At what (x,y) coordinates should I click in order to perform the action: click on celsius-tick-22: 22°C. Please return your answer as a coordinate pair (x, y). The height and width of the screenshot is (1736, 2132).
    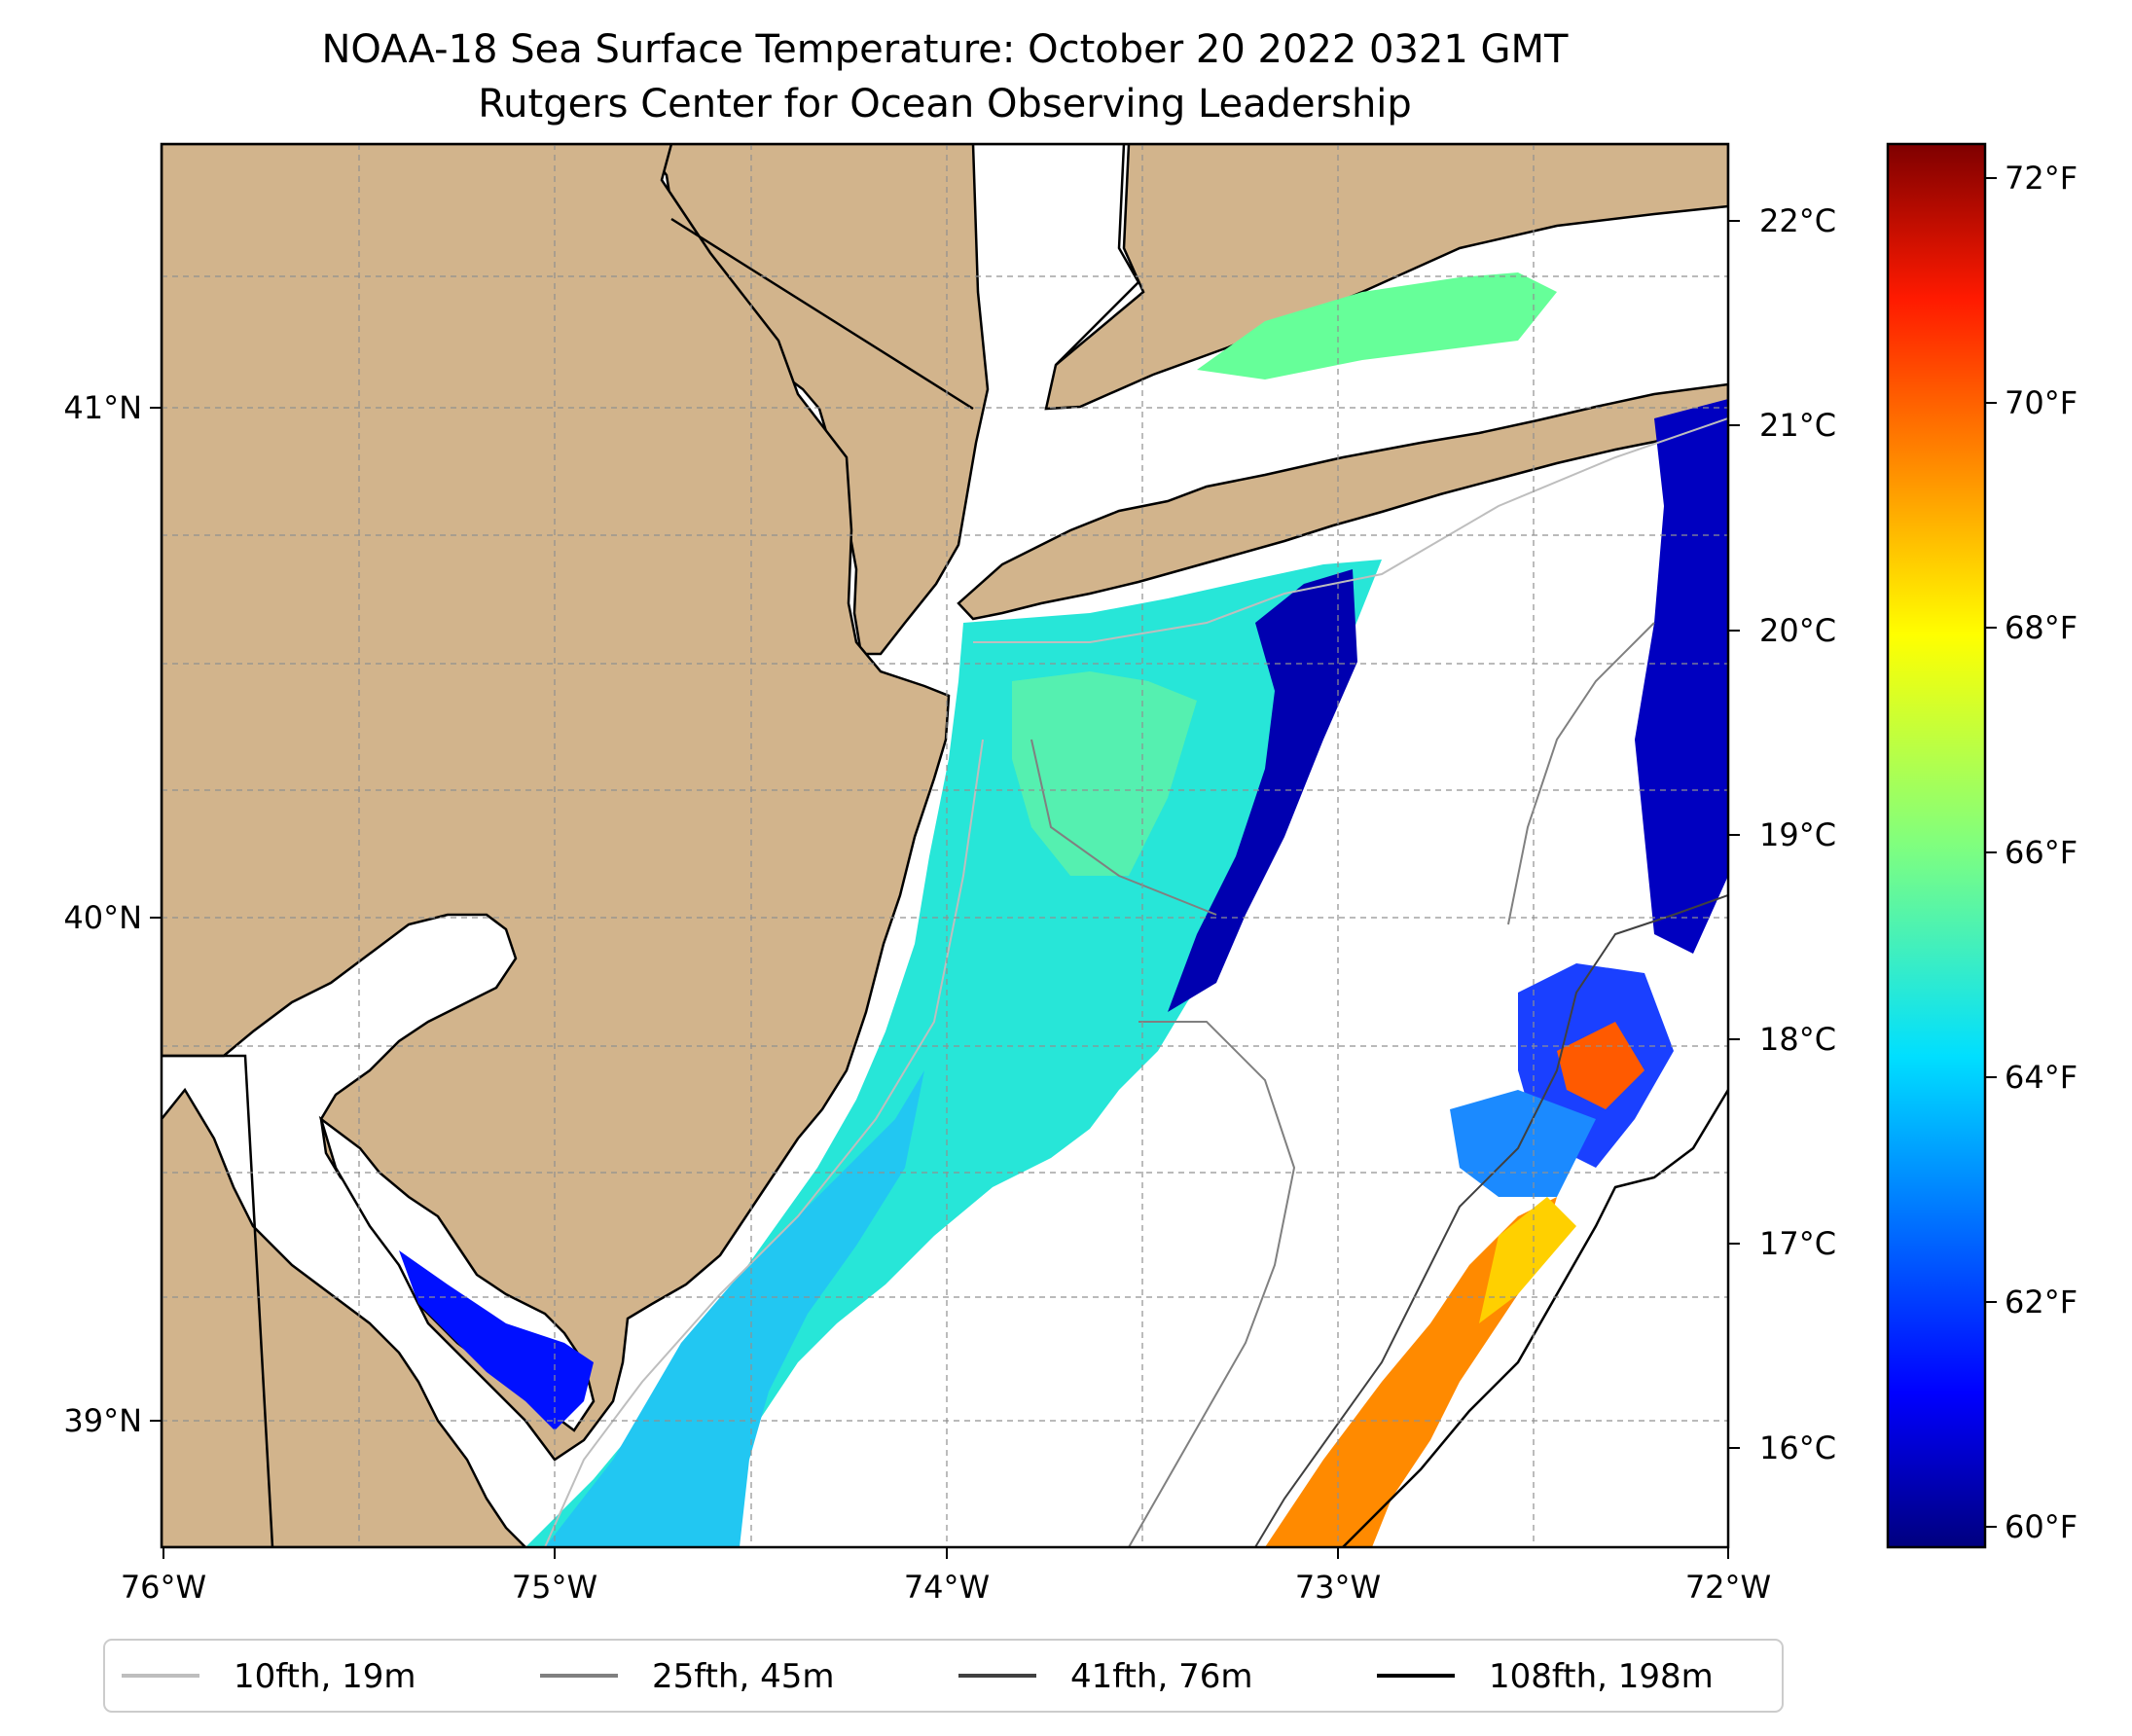
    Looking at the image, I should click on (1798, 221).